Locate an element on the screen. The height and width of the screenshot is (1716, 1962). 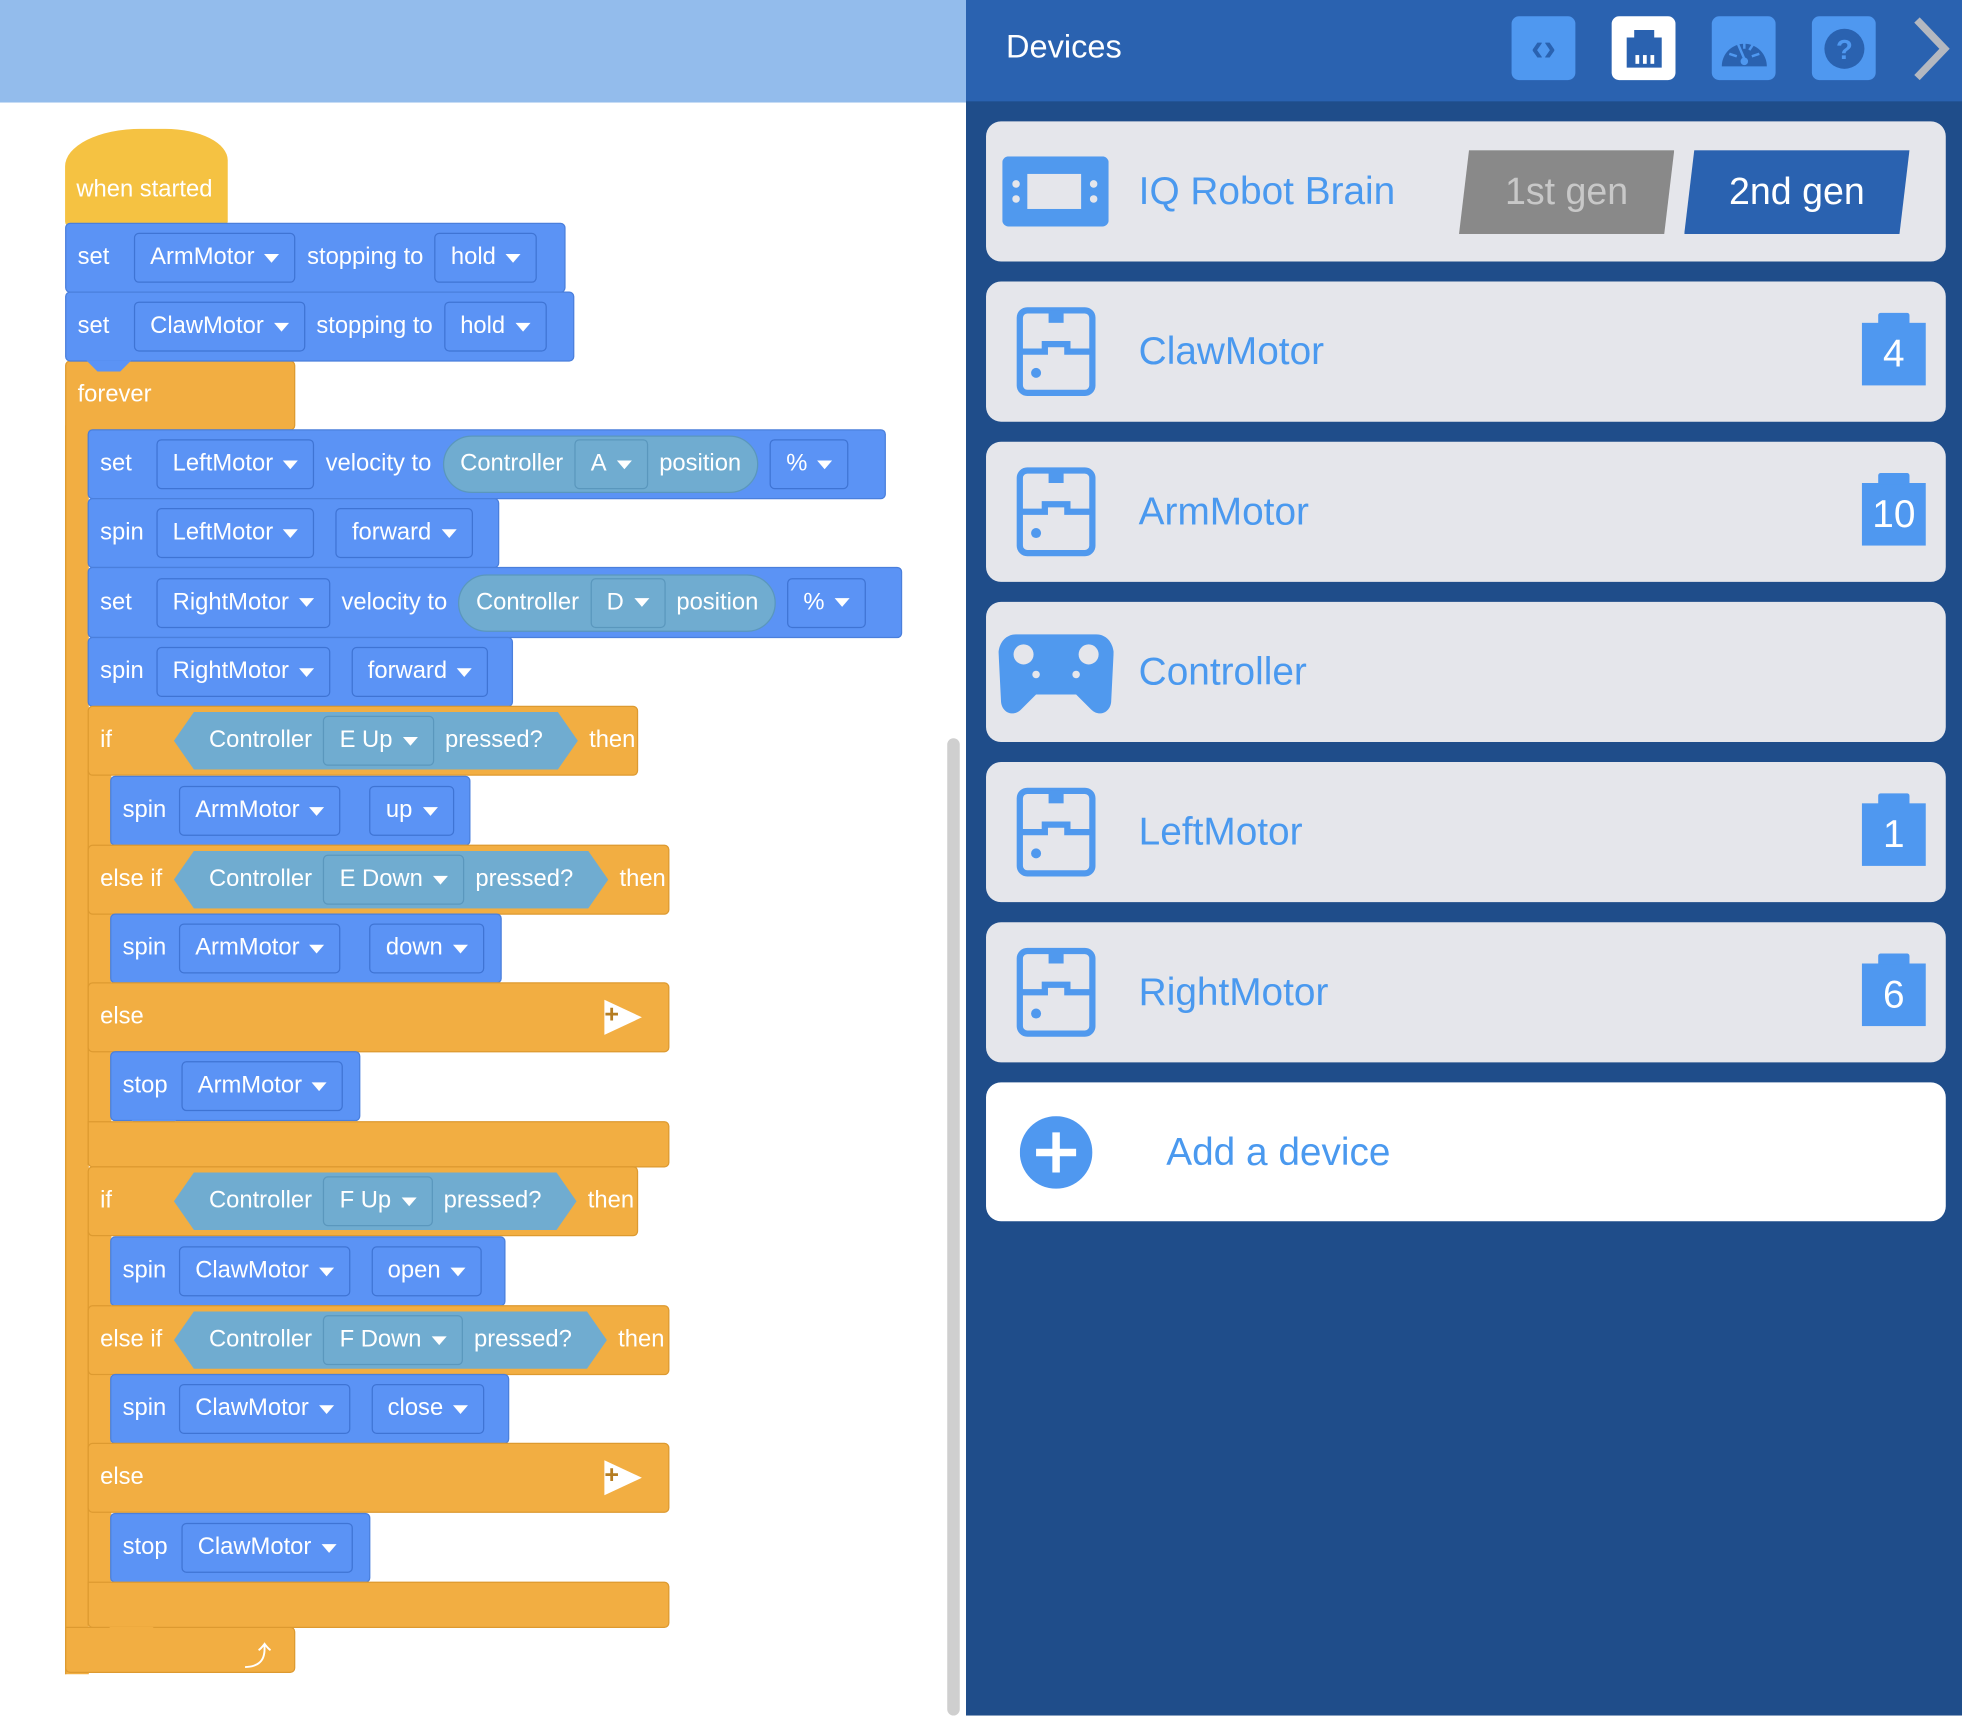
then-label: then is located at coordinates (641, 1339).